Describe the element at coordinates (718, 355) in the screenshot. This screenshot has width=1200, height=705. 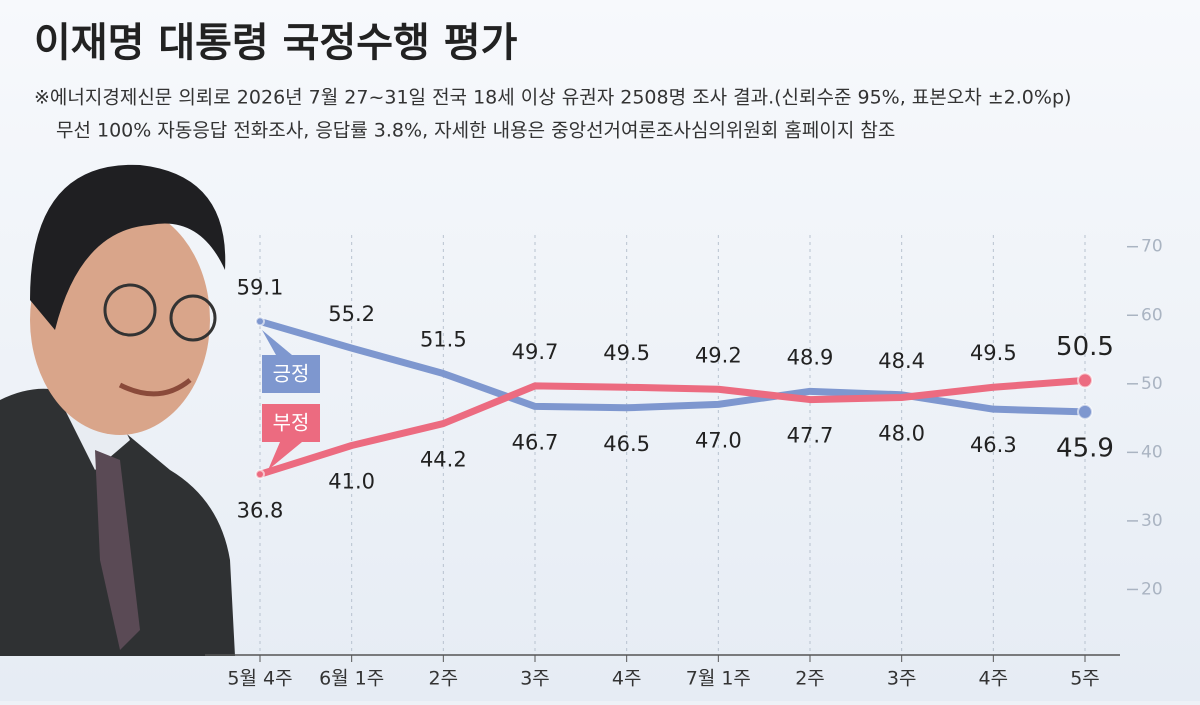
I see `value-label: 49.2` at that location.